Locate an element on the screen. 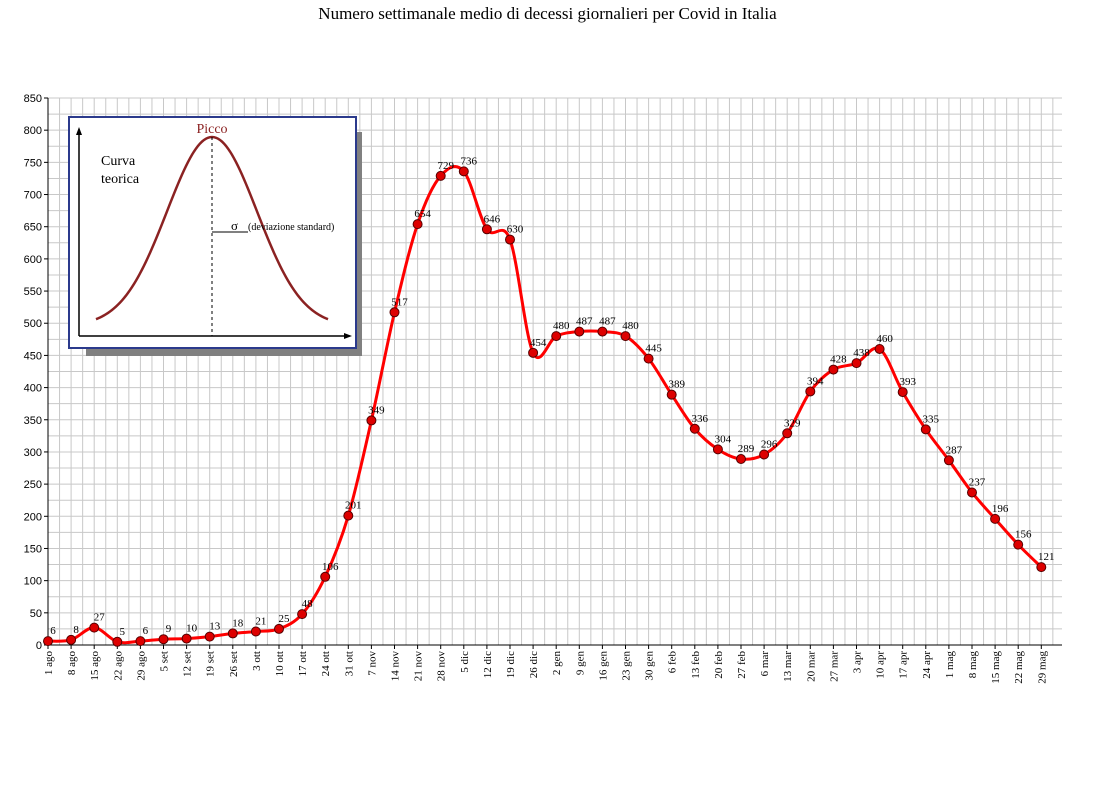 Image resolution: width=1095 pixels, height=805 pixels. data-label: 460 is located at coordinates (884, 339).